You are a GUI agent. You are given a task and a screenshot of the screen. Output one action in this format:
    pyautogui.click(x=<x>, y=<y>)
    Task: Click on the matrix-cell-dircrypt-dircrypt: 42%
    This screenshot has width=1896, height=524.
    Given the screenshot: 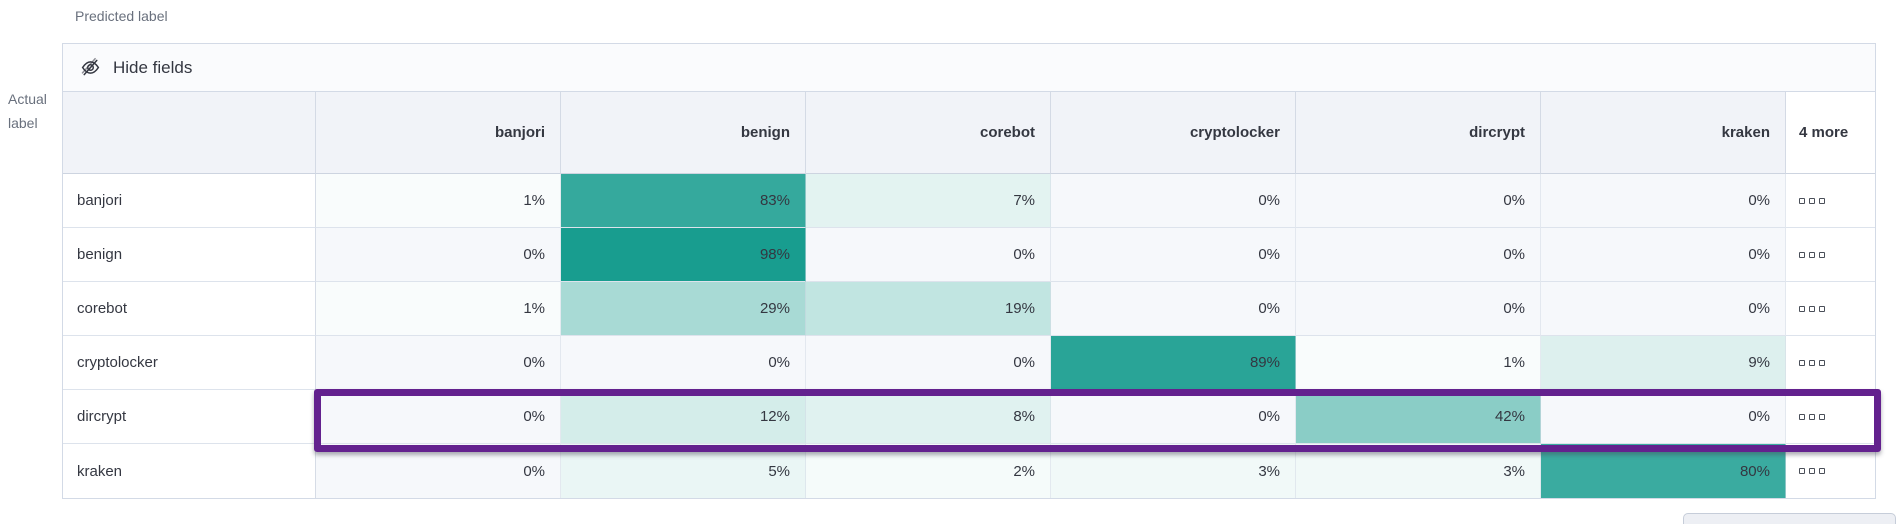 What is the action you would take?
    pyautogui.click(x=1418, y=417)
    